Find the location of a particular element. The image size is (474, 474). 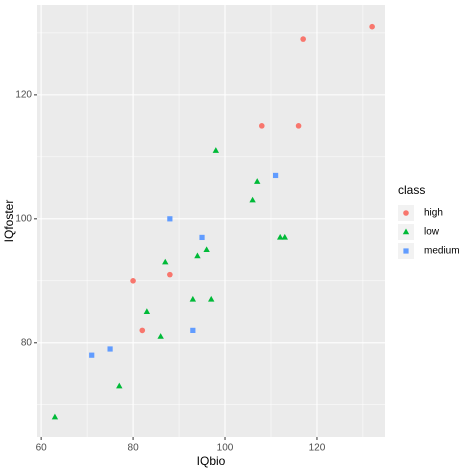

legend-label: low is located at coordinates (432, 232).